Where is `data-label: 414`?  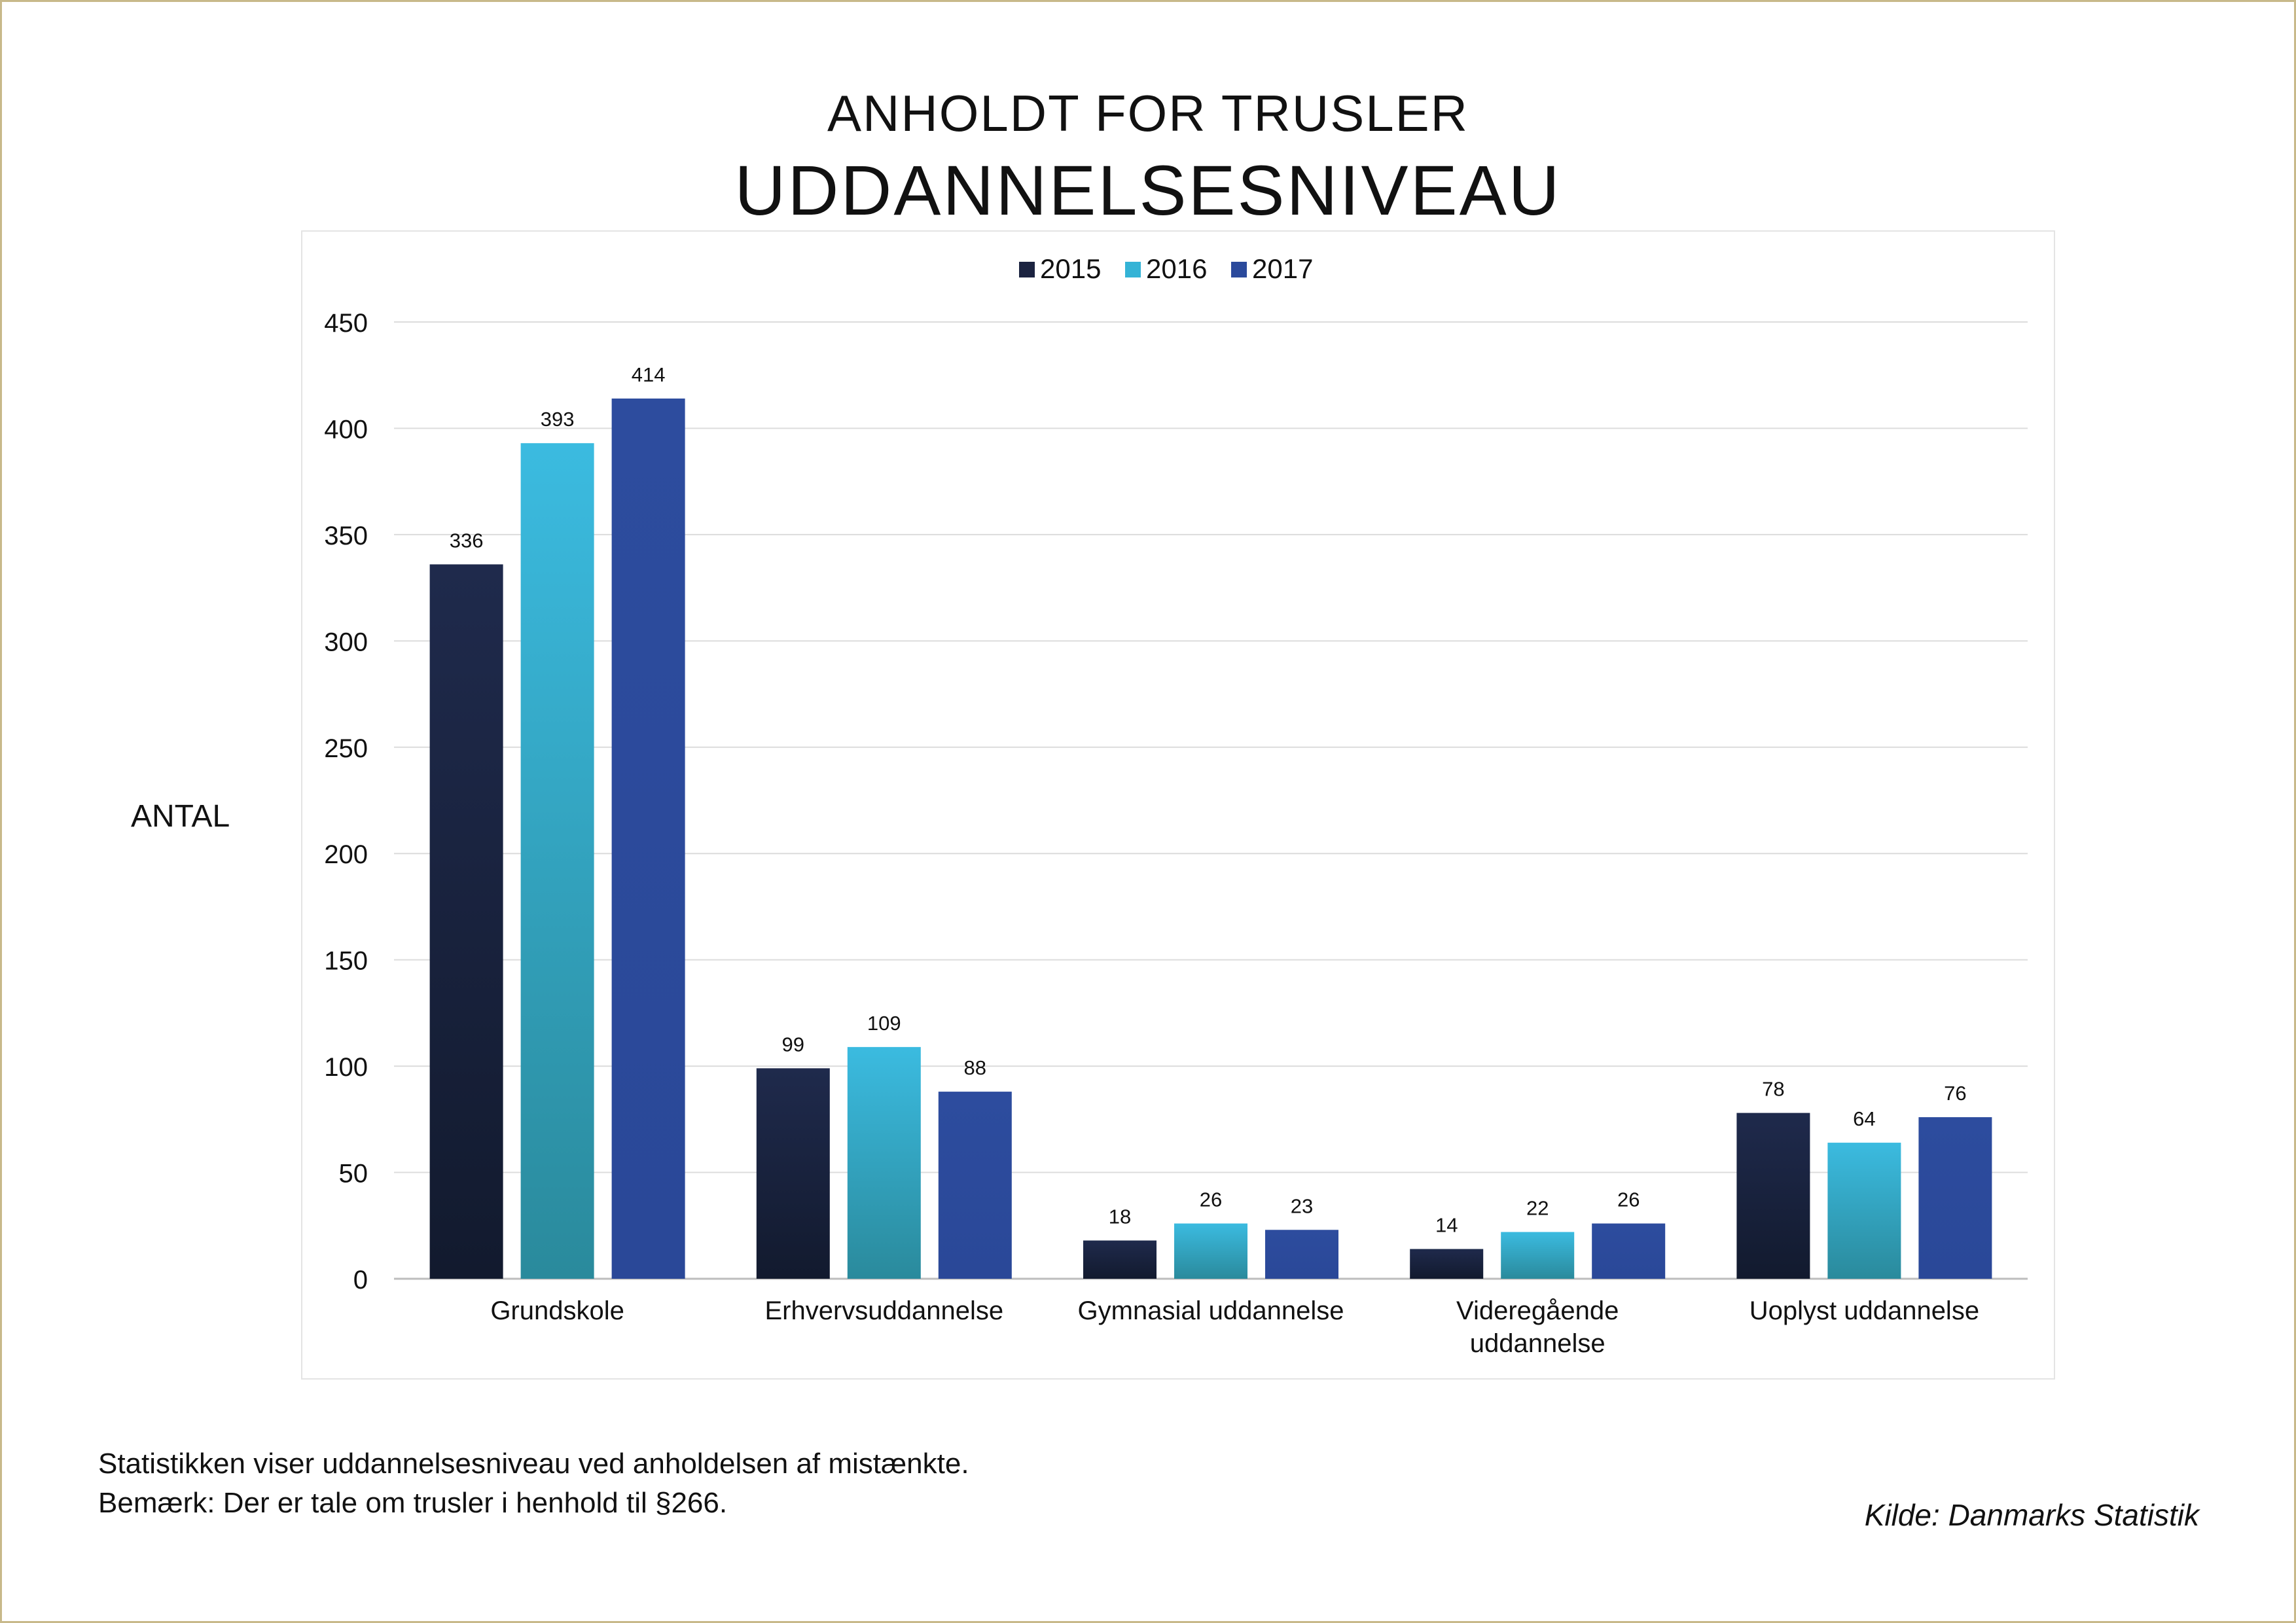
data-label: 414 is located at coordinates (649, 374).